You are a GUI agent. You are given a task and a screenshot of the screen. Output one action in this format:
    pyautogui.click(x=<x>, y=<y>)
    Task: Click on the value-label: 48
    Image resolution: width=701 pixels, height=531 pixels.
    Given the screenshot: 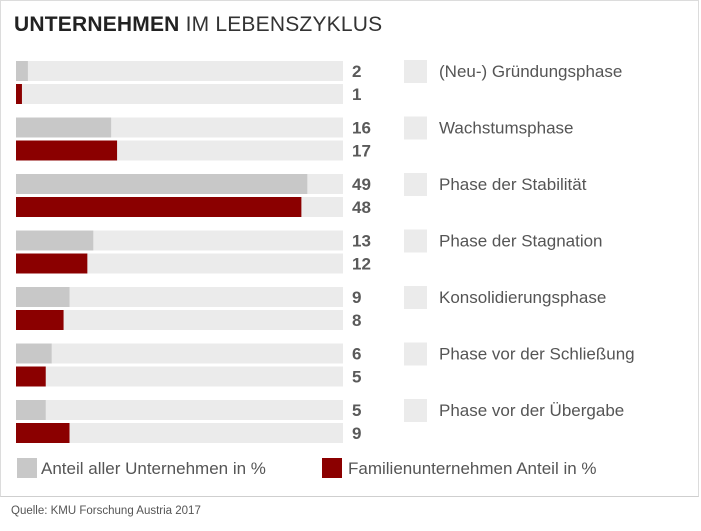 What is the action you would take?
    pyautogui.click(x=361, y=207)
    